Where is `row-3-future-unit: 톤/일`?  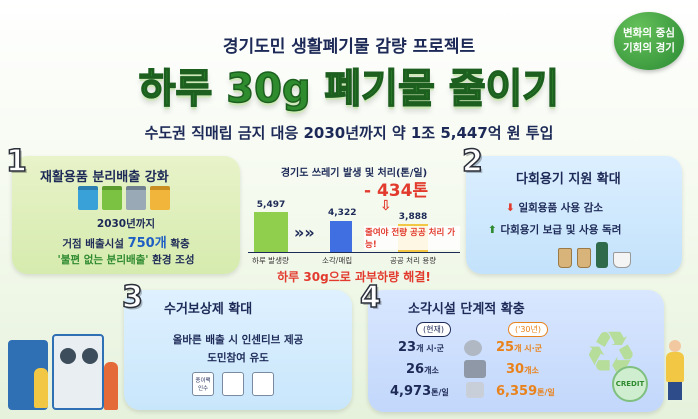 row-3-future-unit: 톤/일 is located at coordinates (546, 392).